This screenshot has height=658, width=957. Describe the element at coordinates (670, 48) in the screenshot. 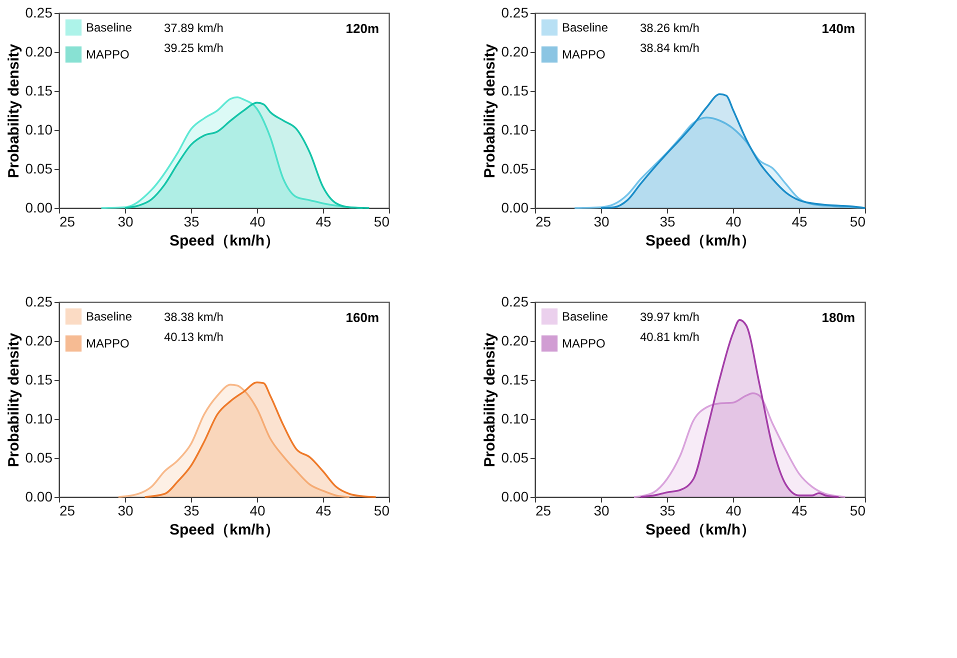

I see `annotation: 38.84 km/h` at that location.